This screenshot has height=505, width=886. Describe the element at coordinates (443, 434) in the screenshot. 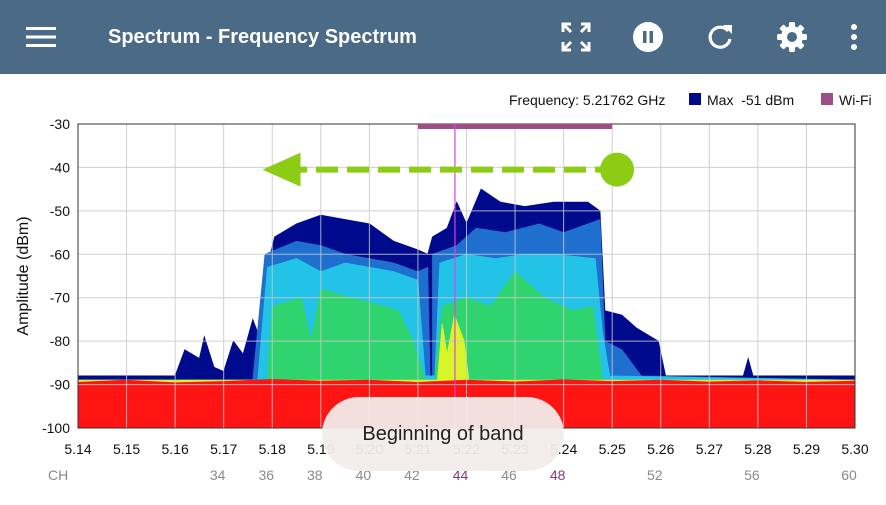

I see `toast-message: Beginning of band` at that location.